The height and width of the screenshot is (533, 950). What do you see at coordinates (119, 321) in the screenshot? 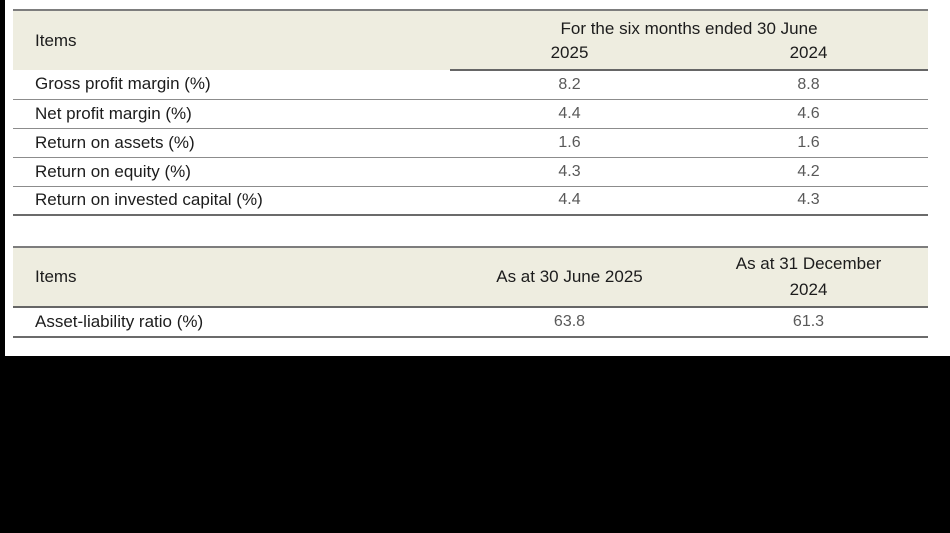
I see `row-label: Asset-liability ratio (%)` at bounding box center [119, 321].